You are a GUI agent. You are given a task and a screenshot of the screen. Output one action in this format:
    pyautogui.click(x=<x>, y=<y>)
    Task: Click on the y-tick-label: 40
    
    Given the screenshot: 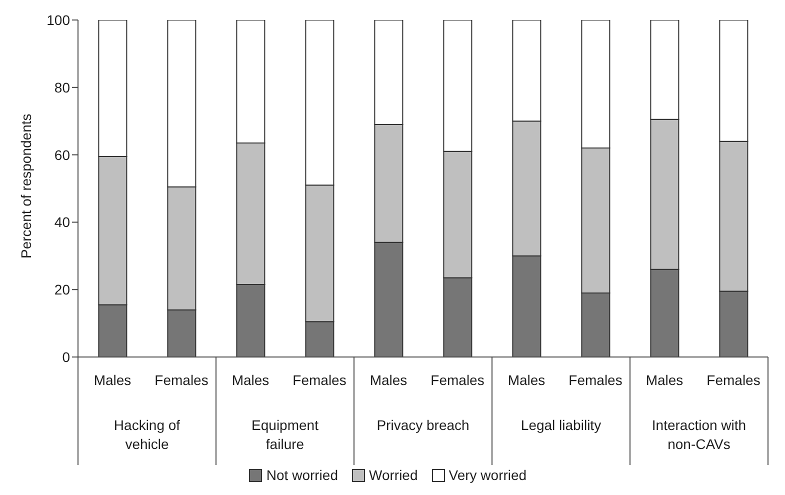 What is the action you would take?
    pyautogui.click(x=62, y=222)
    